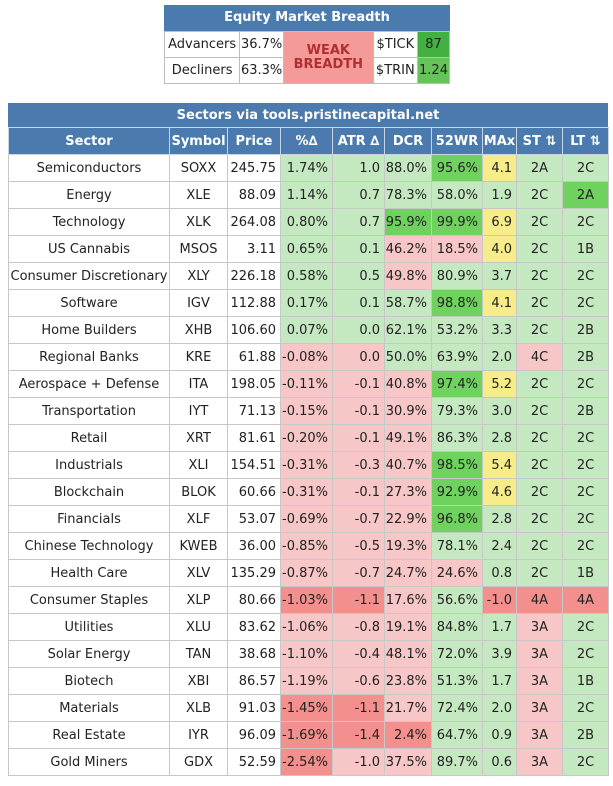  What do you see at coordinates (358, 735) in the screenshot?
I see `cell-atr-change: -1.4` at bounding box center [358, 735].